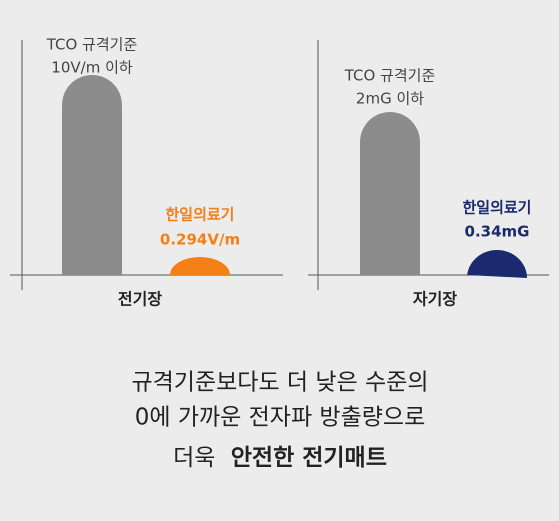 The height and width of the screenshot is (521, 559). What do you see at coordinates (435, 299) in the screenshot?
I see `axis-label: 자기장` at bounding box center [435, 299].